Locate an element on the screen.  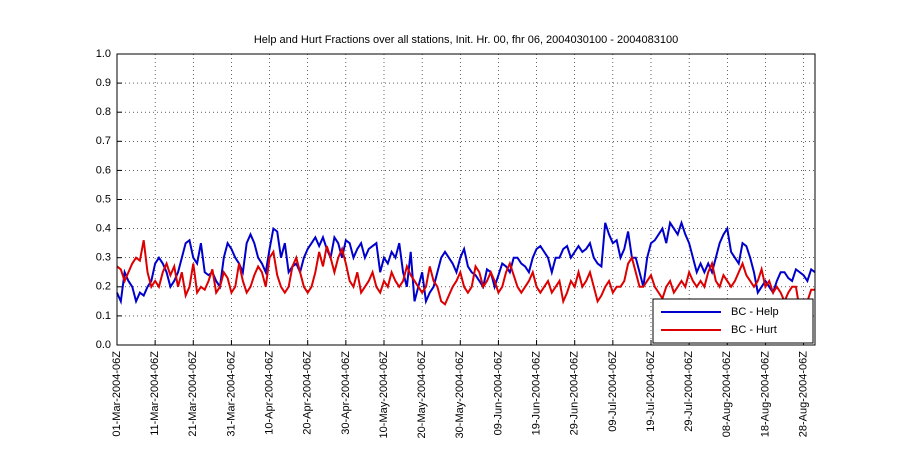
x-tick-label: 10-May-2004-06Z is located at coordinates (384, 395).